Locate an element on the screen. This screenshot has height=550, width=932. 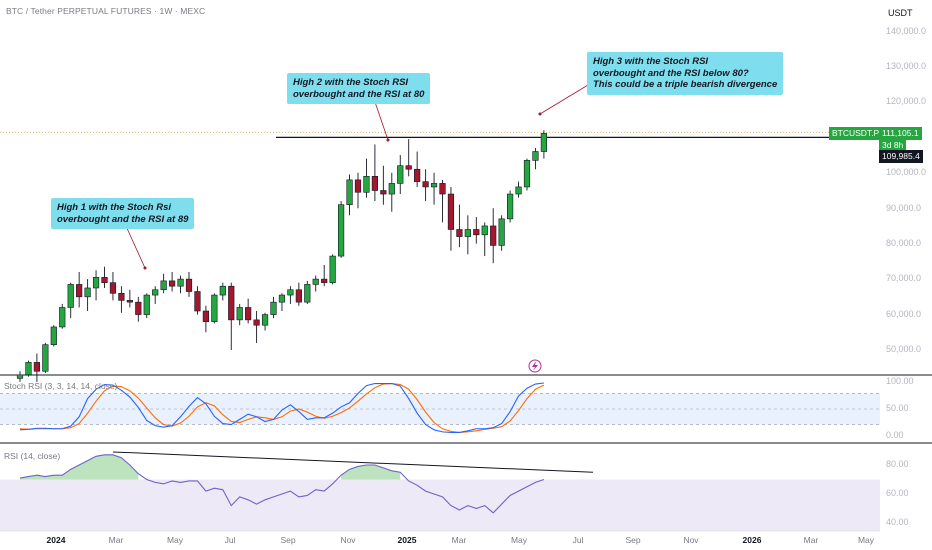
callout-line: High 2 with the Stoch RSI is located at coordinates (351, 82).